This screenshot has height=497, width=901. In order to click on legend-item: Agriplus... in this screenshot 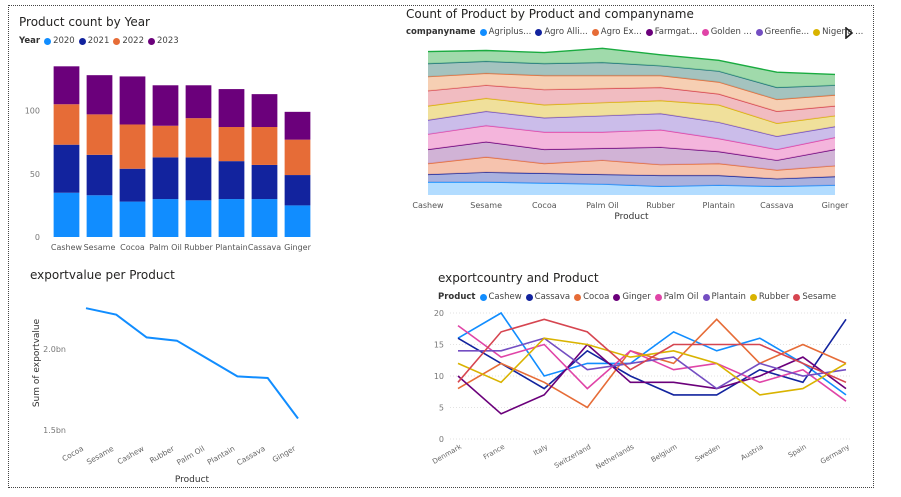, I will do `click(505, 32)`.